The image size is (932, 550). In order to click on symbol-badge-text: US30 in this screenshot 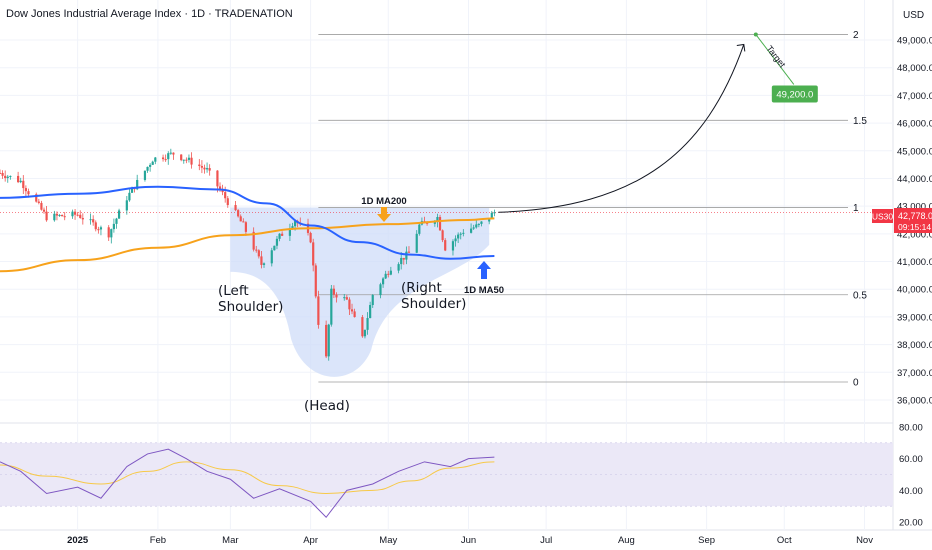, I will do `click(883, 217)`.